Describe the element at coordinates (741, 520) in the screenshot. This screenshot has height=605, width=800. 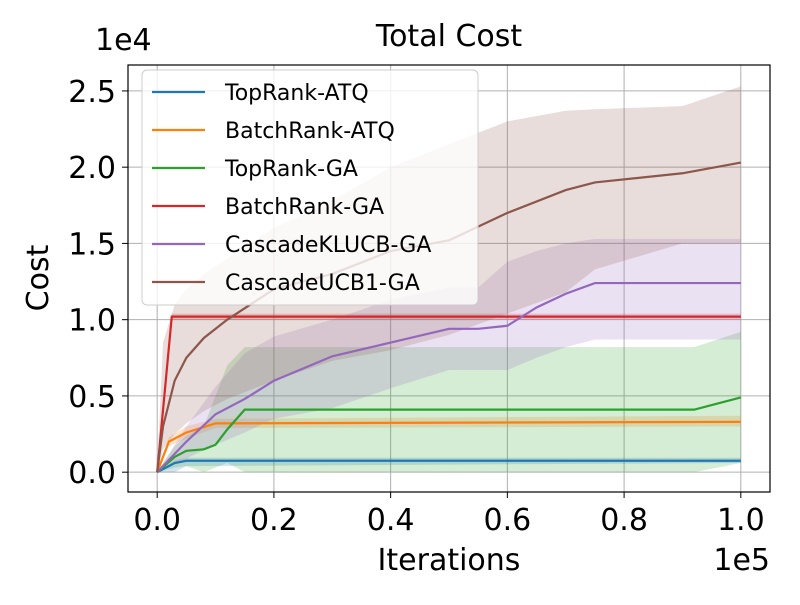
I see `x-tick-label: 1.0` at that location.